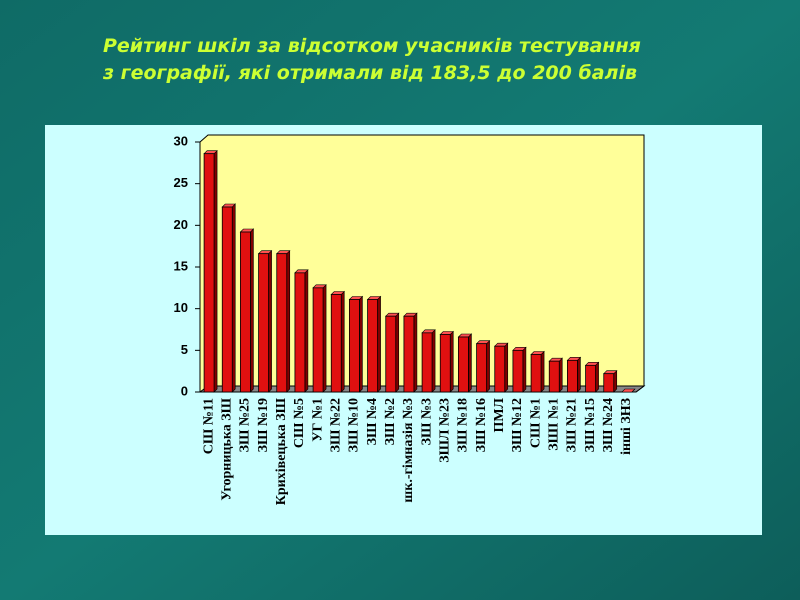 This screenshot has width=800, height=600. Describe the element at coordinates (354, 425) in the screenshot. I see `x-tick-label: ЗШ №10` at that location.